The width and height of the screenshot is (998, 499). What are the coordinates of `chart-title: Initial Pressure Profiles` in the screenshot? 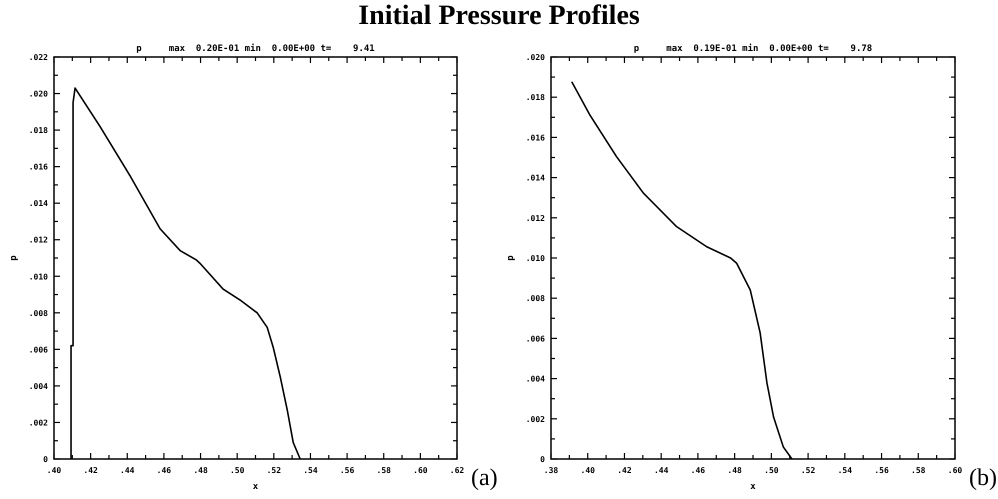 It's located at (499, 15).